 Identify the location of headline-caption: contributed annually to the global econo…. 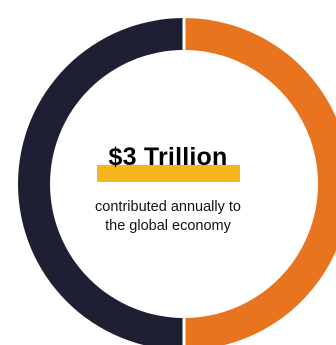
(168, 217).